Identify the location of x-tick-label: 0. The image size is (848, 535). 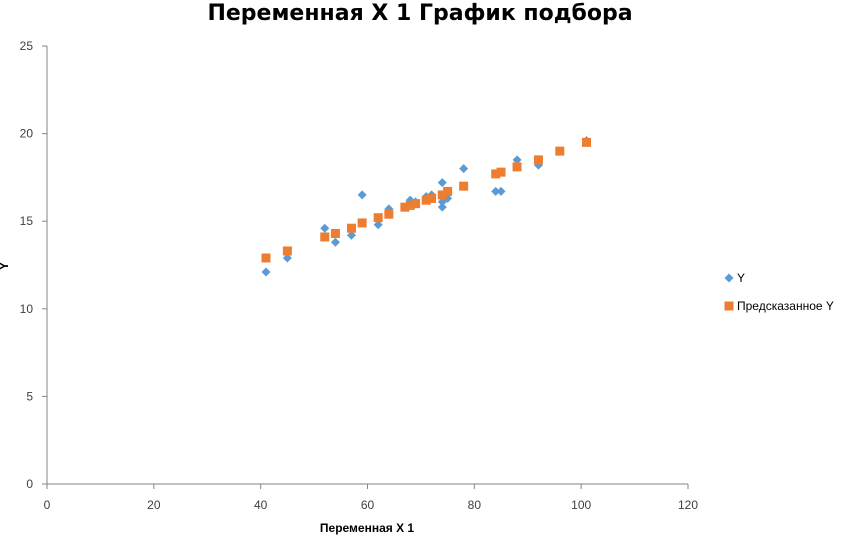
(47, 505).